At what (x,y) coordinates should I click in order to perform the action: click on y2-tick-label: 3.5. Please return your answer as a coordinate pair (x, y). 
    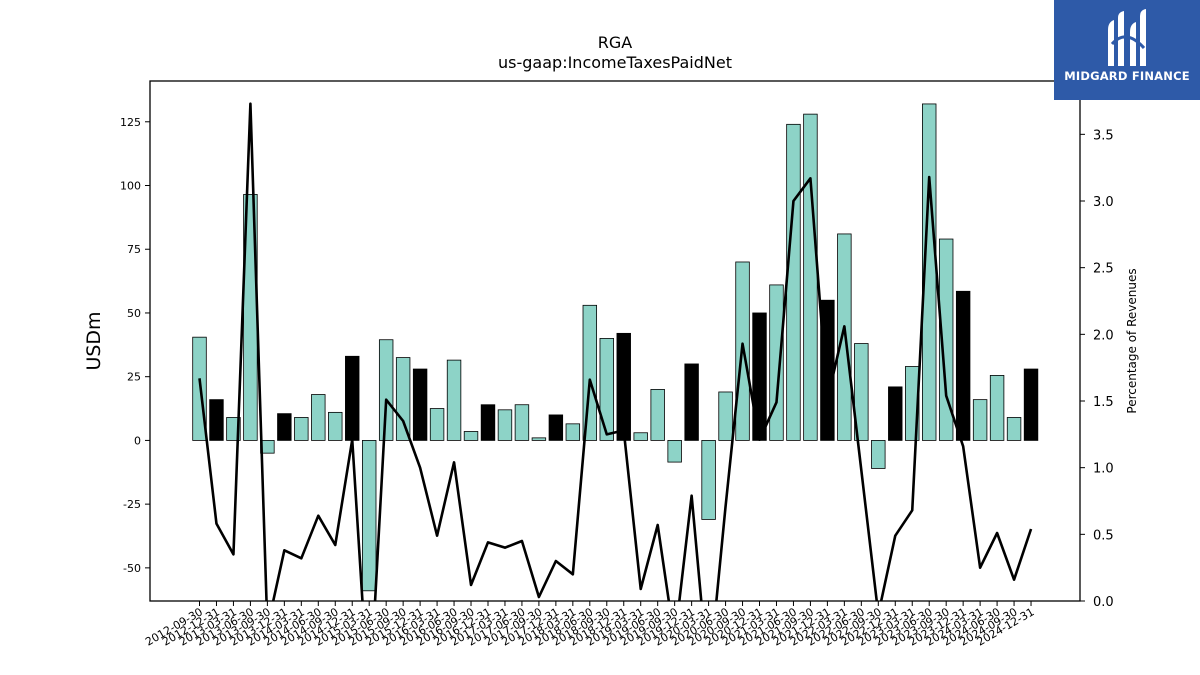
    Looking at the image, I should click on (1103, 135).